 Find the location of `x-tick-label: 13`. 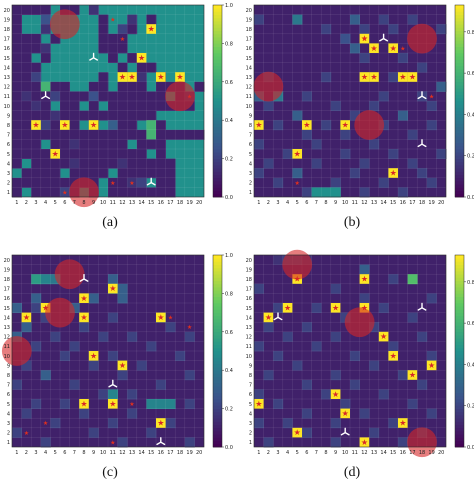

x-tick-label: 13 is located at coordinates (374, 453).